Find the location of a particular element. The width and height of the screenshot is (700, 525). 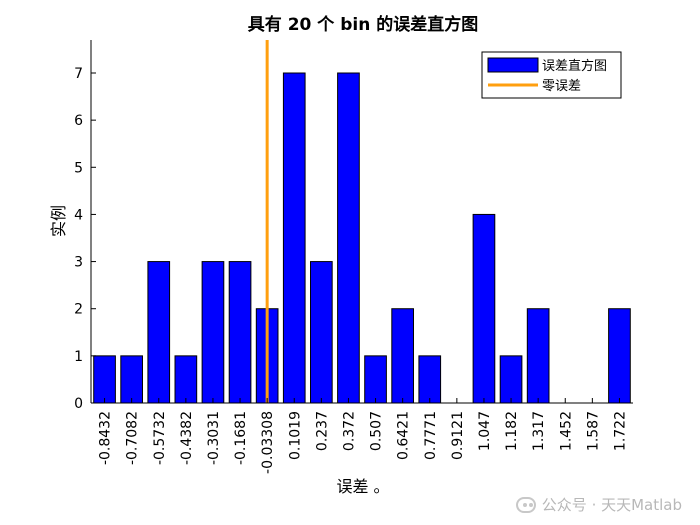

x-tick-label-8: 0.237 is located at coordinates (322, 431).